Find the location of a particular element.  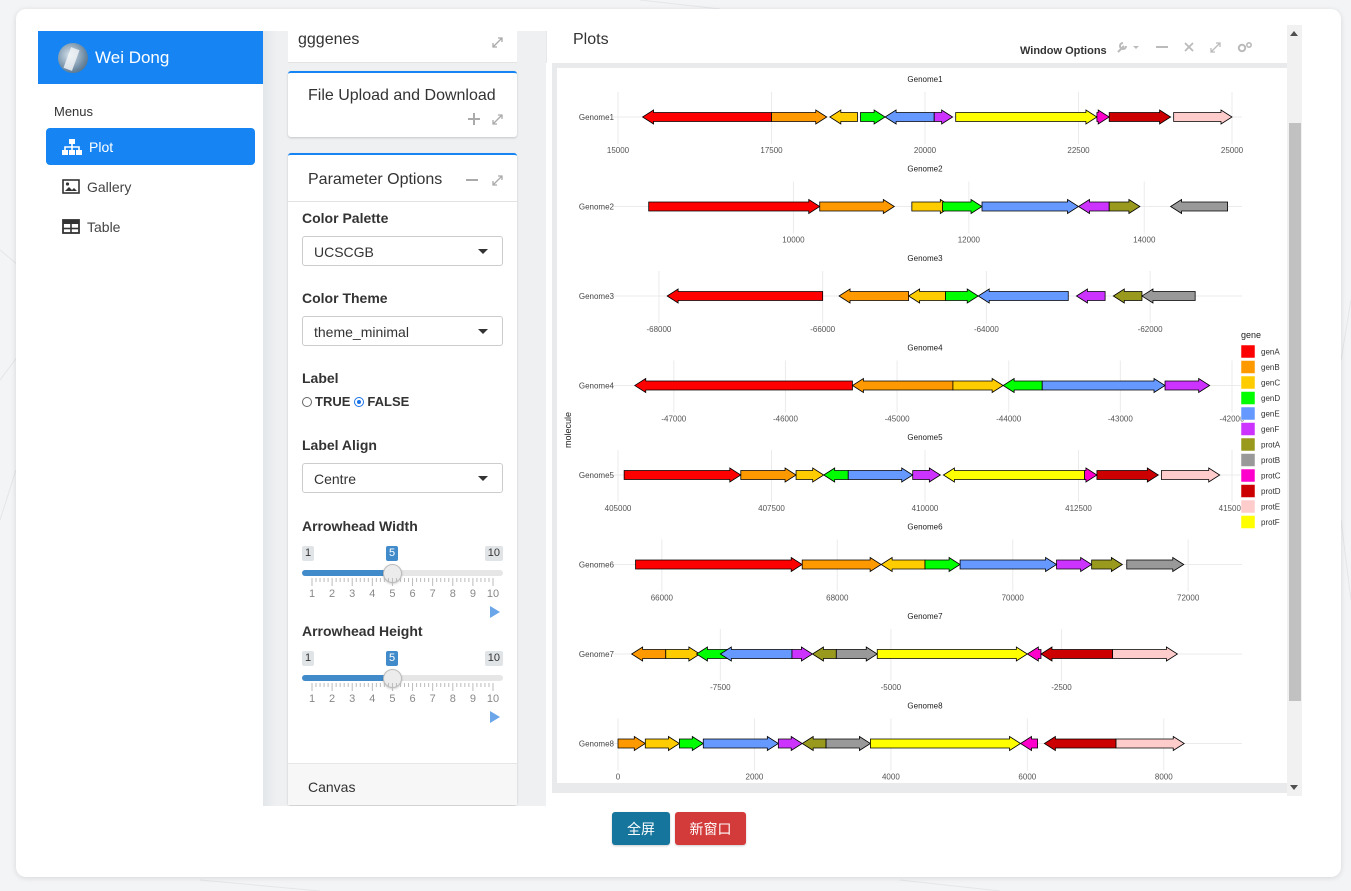

gene-arrow-protE is located at coordinates (1203, 117).